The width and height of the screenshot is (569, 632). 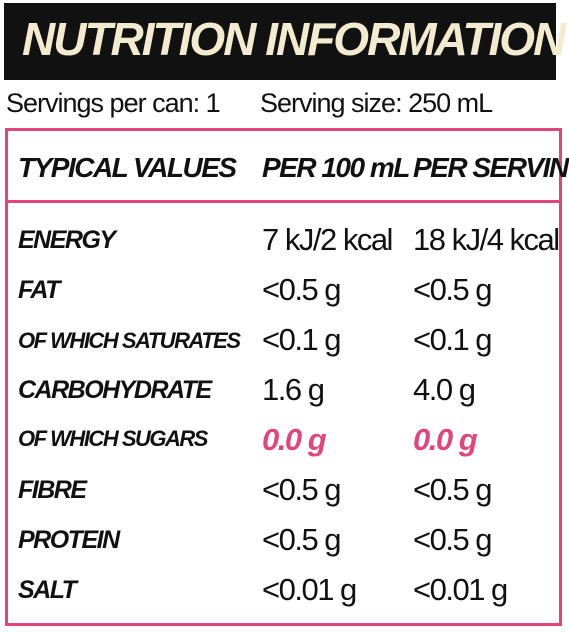 I want to click on nutrient-value: 1.6 g, so click(x=293, y=389).